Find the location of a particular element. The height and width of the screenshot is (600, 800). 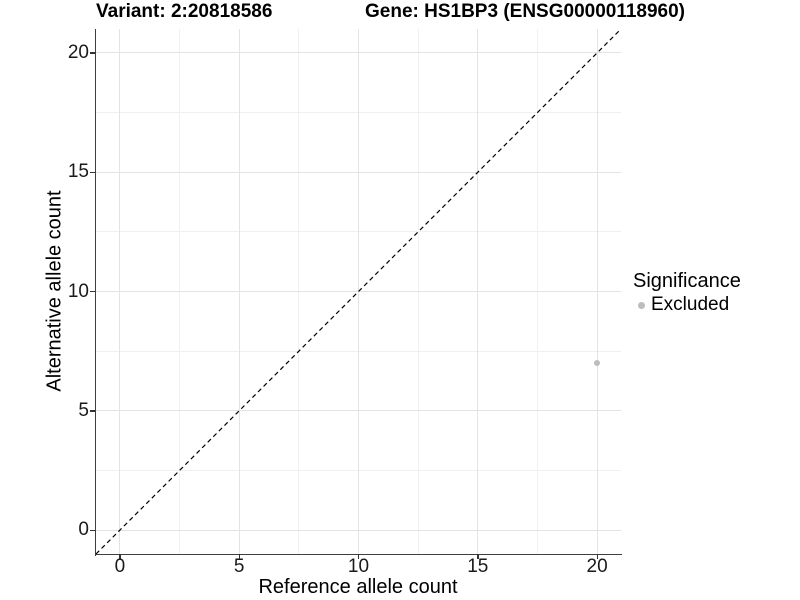

y-axis-line is located at coordinates (95, 292).